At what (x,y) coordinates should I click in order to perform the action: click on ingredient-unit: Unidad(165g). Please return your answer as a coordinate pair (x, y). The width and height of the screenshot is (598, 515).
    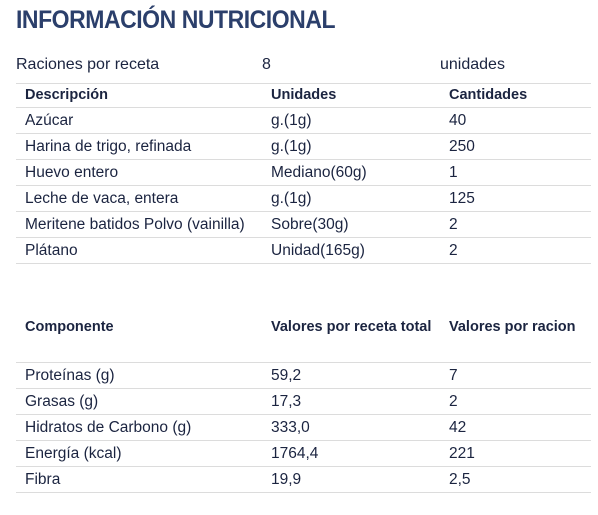
    Looking at the image, I should click on (351, 250).